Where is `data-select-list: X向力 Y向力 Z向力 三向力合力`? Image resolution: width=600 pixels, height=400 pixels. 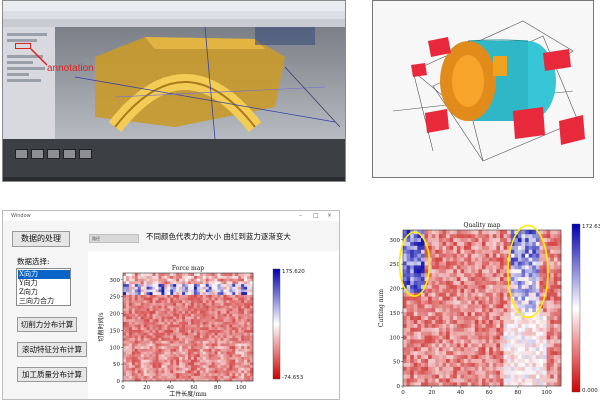 data-select-list: X向力 Y向力 Z向力 三向力合力 is located at coordinates (43, 287).